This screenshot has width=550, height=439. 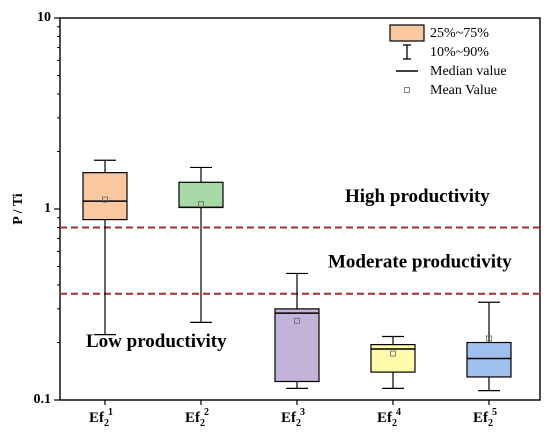 I want to click on legend-box-swatch, so click(x=407, y=33).